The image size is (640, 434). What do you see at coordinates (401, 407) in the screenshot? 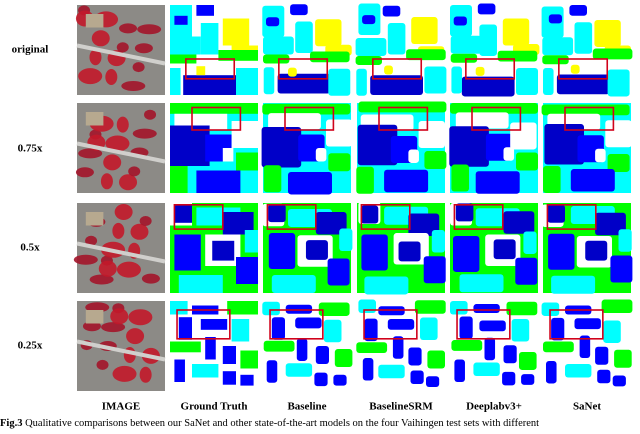
I see `column-label: BaselineSRM` at bounding box center [401, 407].